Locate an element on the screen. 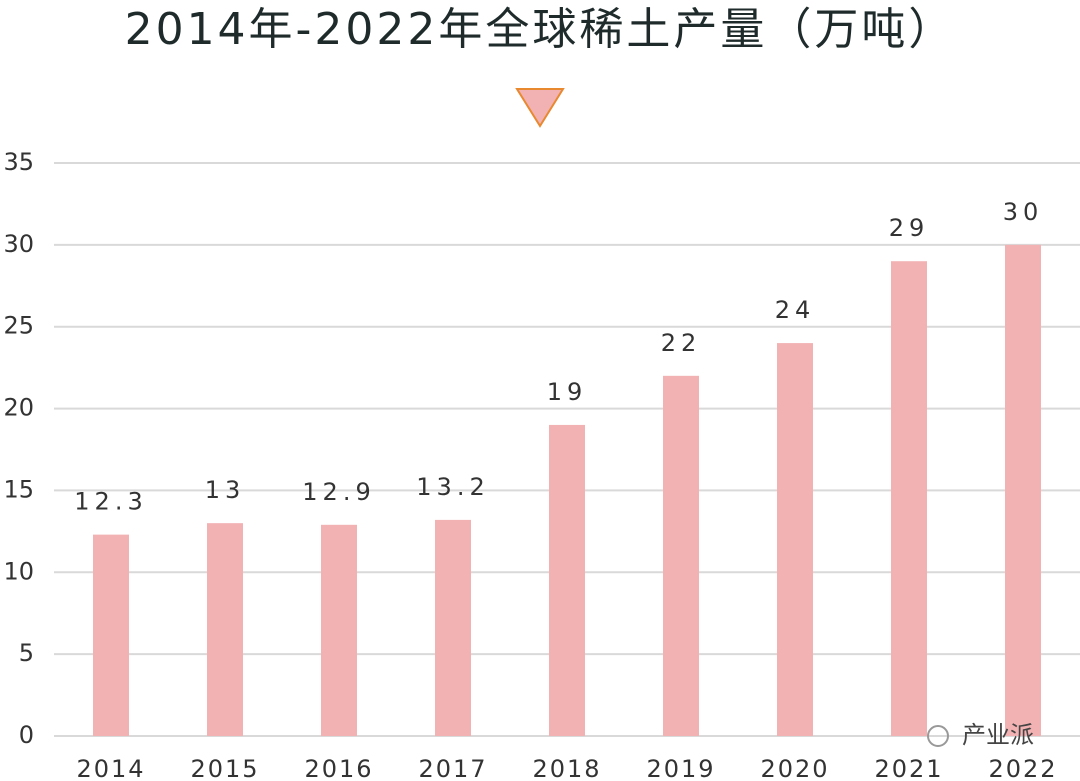  data-label: 13 is located at coordinates (225, 490).